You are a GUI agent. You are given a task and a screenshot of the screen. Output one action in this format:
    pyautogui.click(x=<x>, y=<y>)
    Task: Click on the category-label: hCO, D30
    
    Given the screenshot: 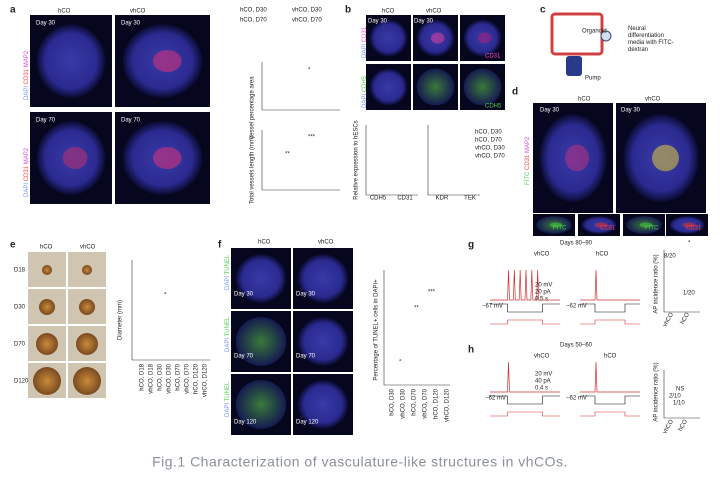 What is the action you would take?
    pyautogui.click(x=161, y=376)
    